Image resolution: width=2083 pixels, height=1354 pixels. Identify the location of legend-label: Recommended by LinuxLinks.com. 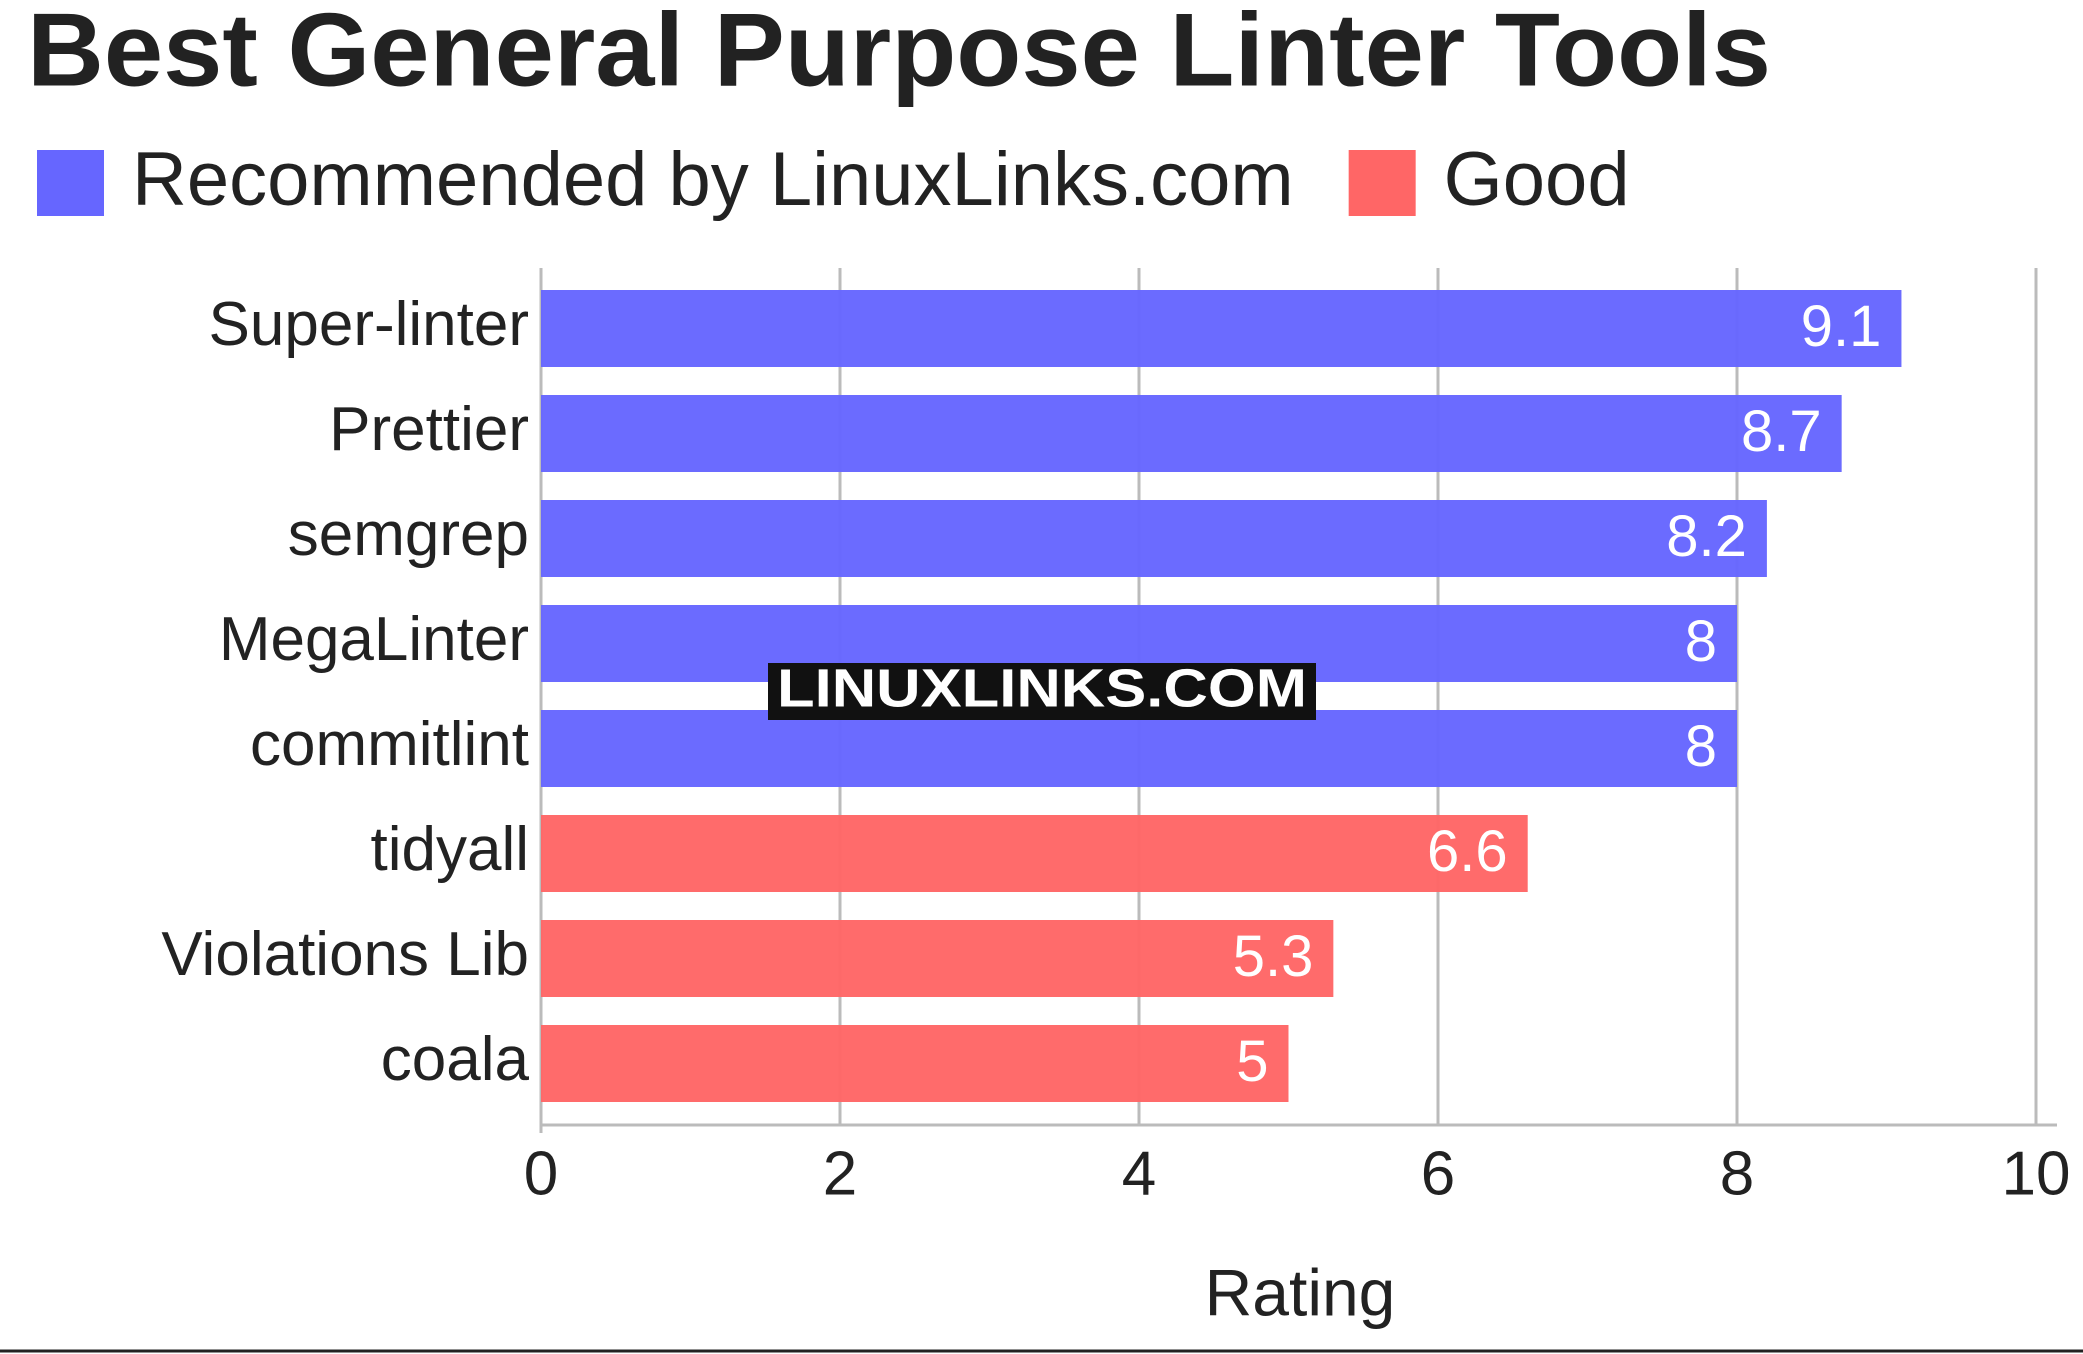
(713, 179).